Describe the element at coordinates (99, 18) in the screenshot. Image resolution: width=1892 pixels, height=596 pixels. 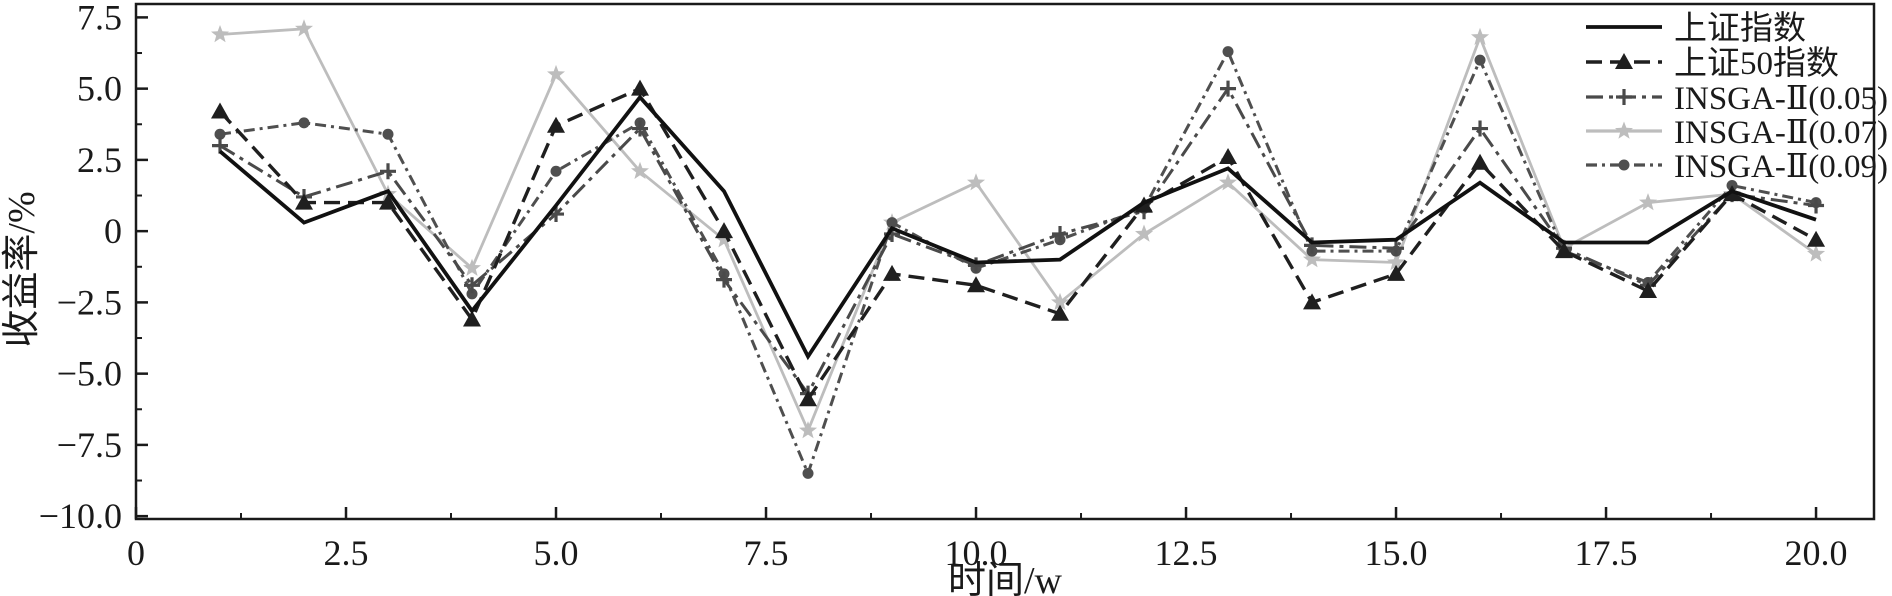
I see `y-tick-label: 7.5` at that location.